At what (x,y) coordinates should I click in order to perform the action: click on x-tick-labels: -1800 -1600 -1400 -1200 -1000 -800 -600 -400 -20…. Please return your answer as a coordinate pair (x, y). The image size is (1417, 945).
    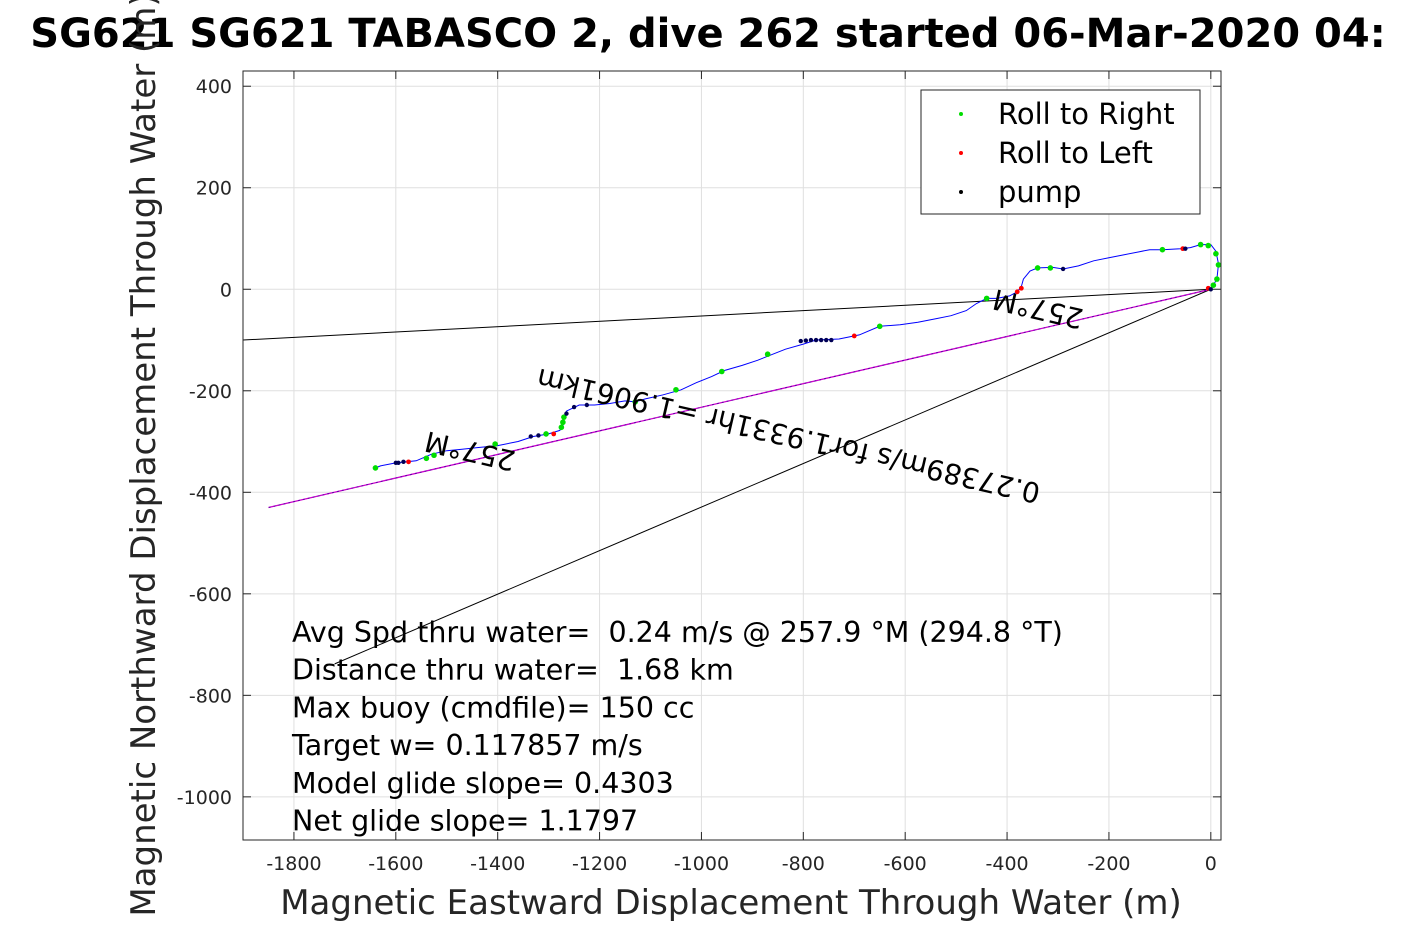
    Looking at the image, I should click on (741, 864).